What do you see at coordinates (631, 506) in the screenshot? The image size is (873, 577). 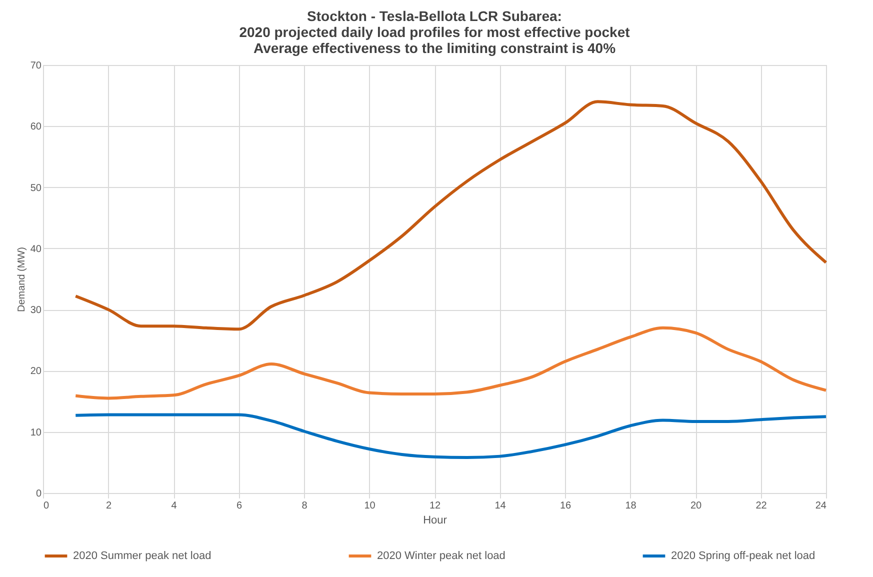 I see `x-tick-label: 18` at bounding box center [631, 506].